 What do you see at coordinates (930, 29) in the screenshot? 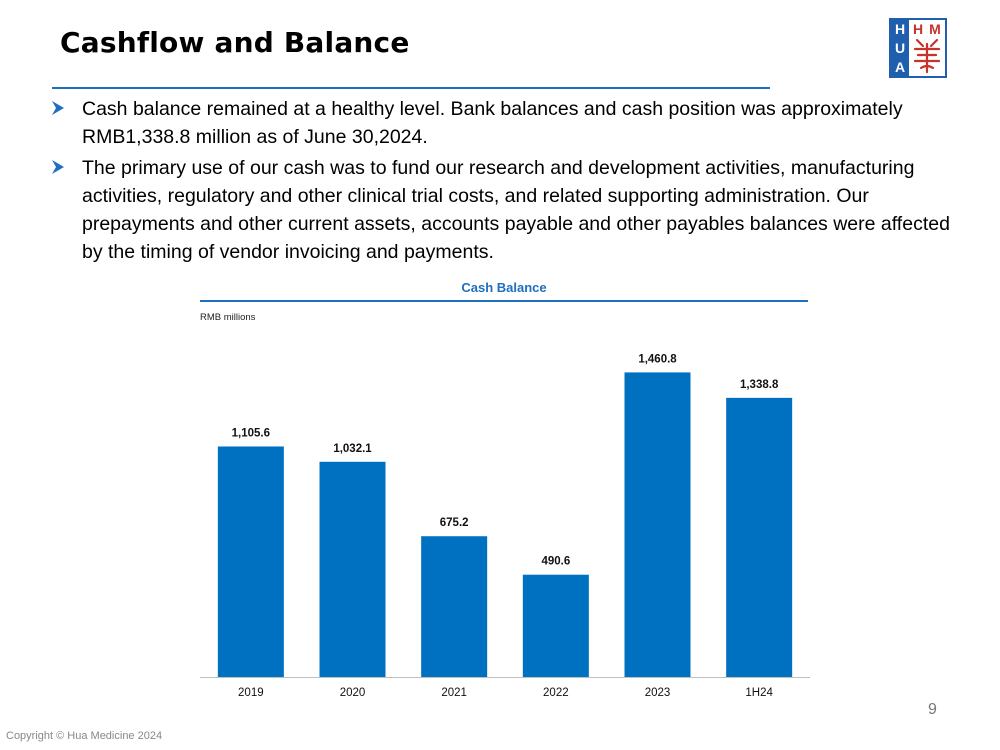
I see `logo-hm-text: HM` at bounding box center [930, 29].